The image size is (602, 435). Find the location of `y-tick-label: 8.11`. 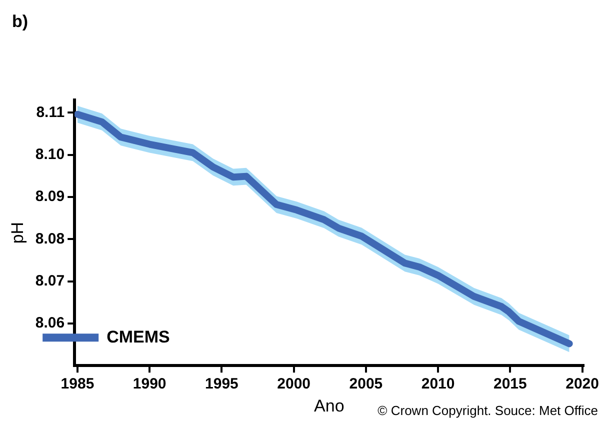

y-tick-label: 8.11 is located at coordinates (50, 112).